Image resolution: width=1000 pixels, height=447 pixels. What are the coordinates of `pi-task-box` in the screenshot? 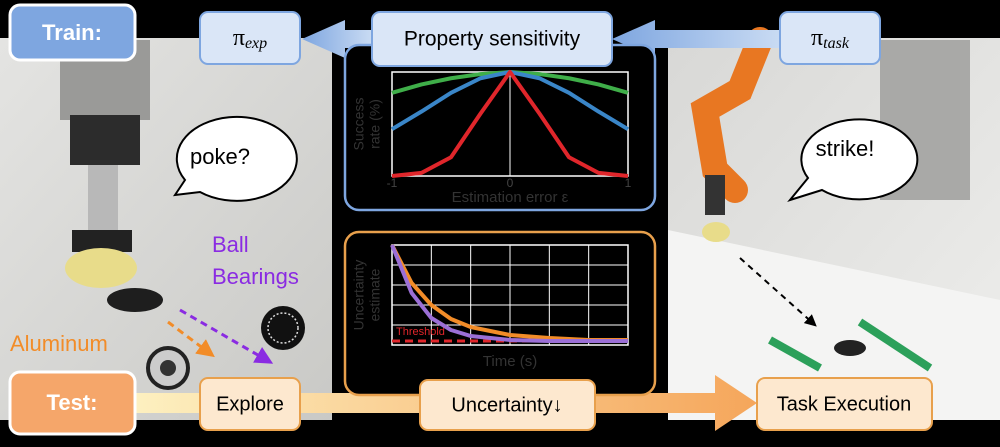 It's located at (830, 38).